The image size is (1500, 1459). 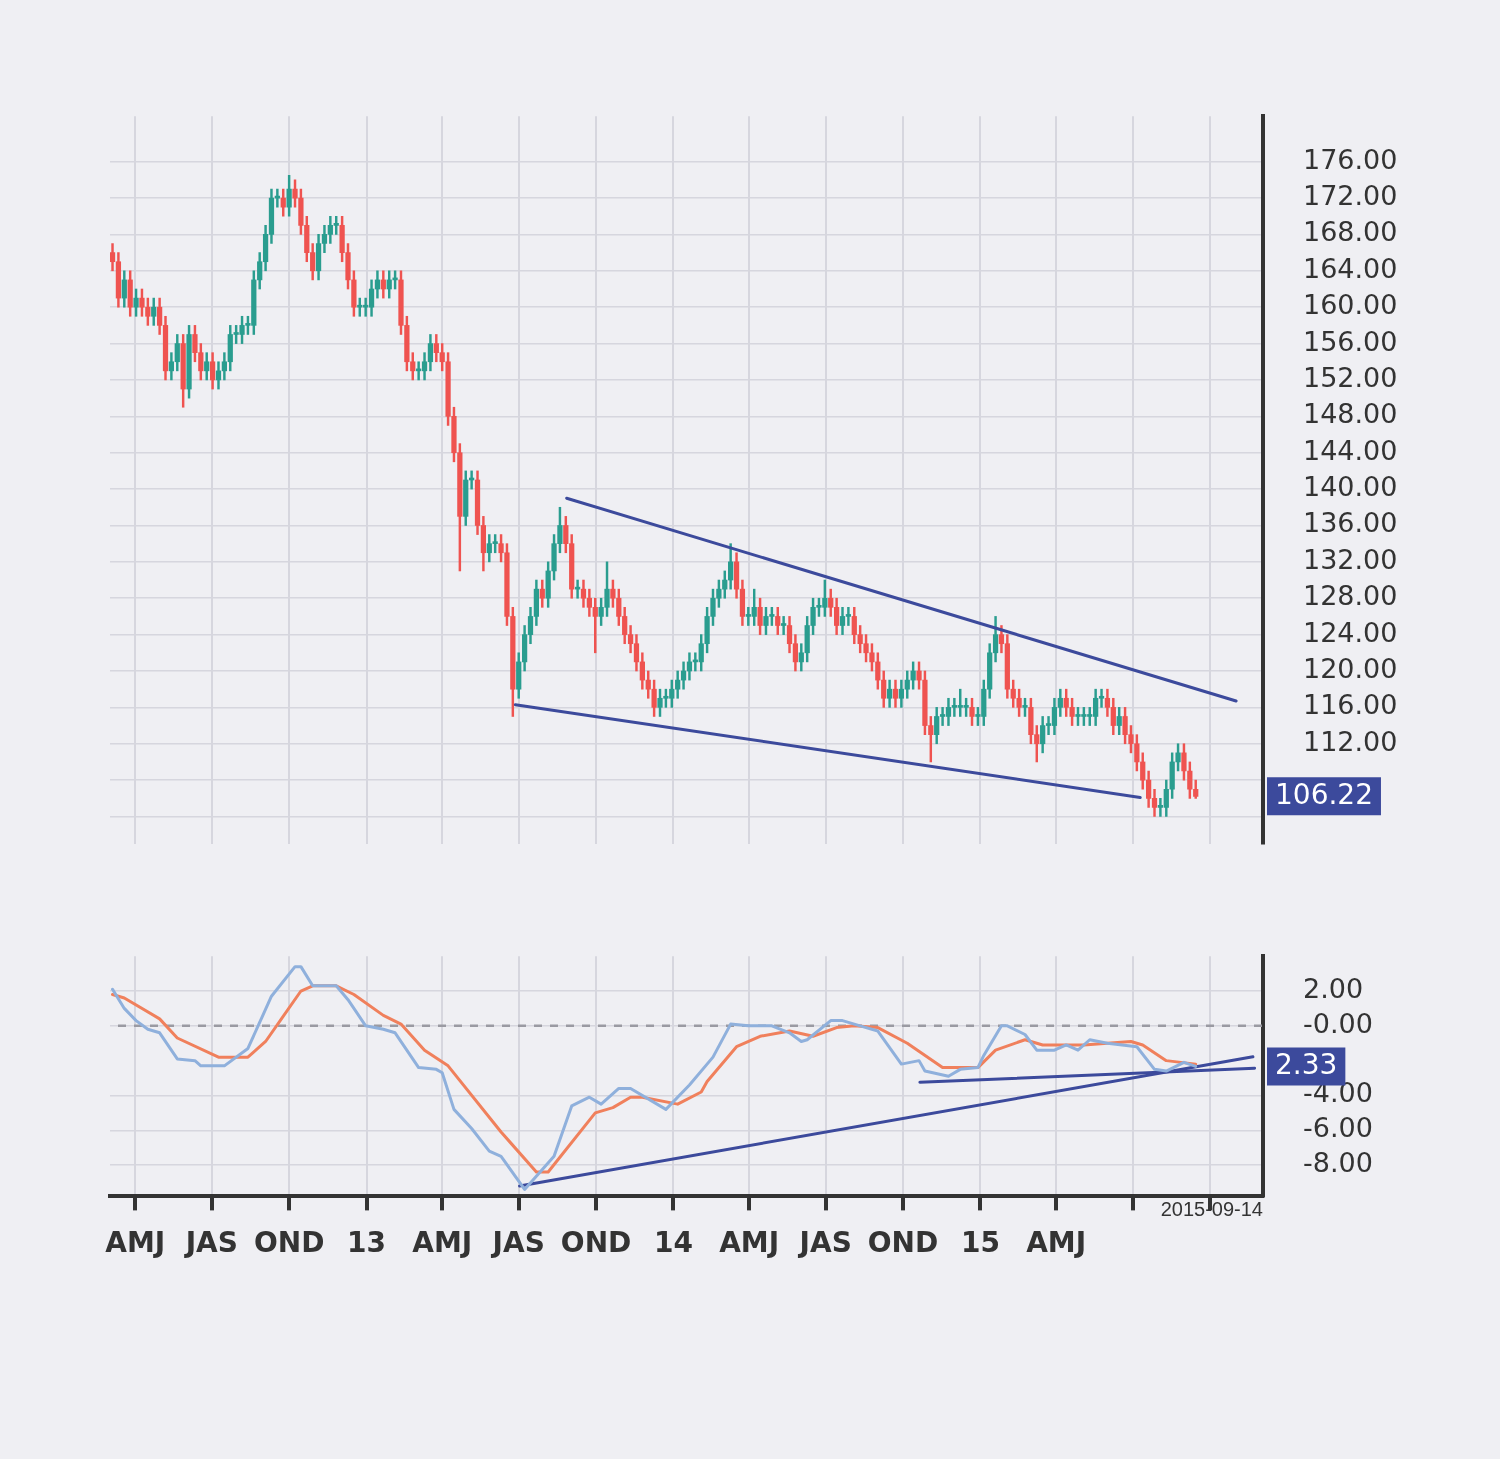 What do you see at coordinates (1350, 341) in the screenshot?
I see `y-tick-label: 156.00` at bounding box center [1350, 341].